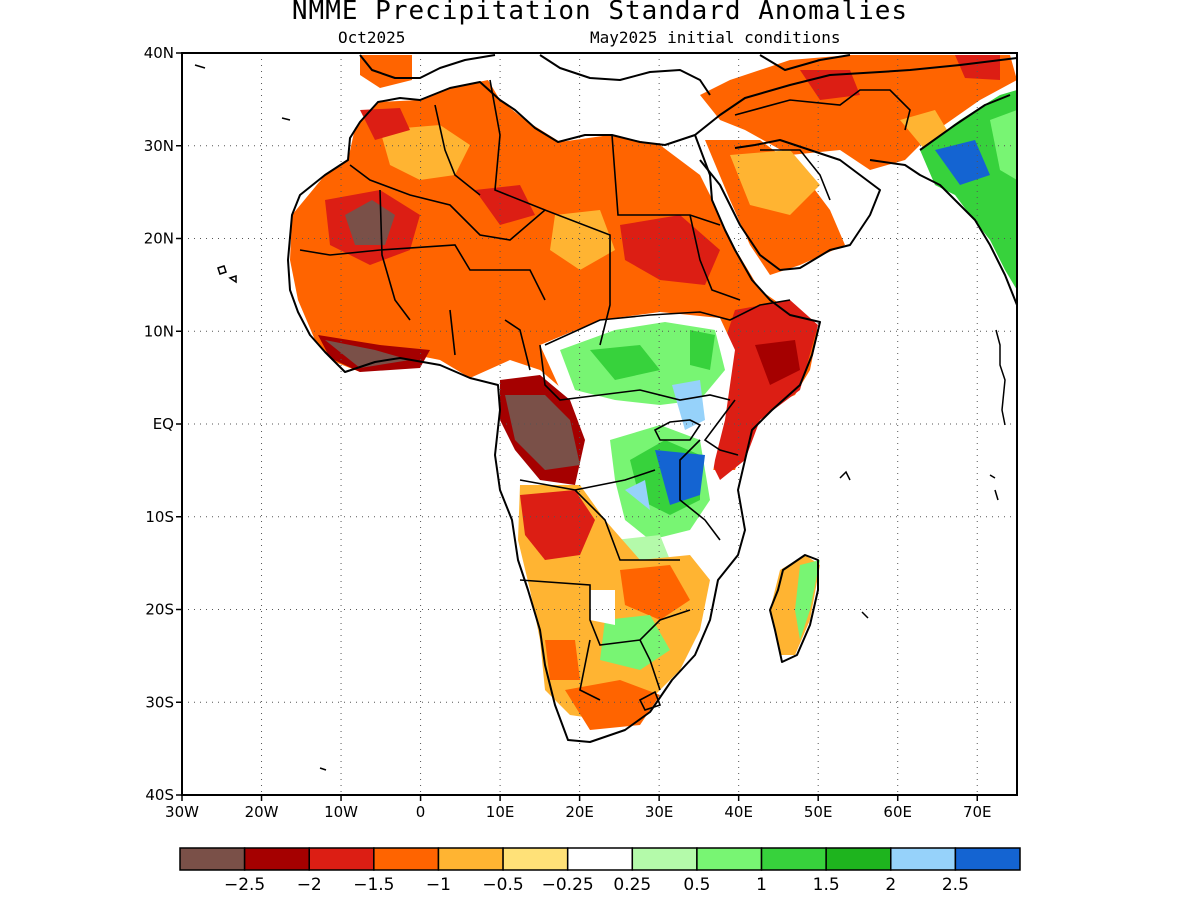 This screenshot has width=1200, height=900. Describe the element at coordinates (421, 812) in the screenshot. I see `x-tick-label: 0` at that location.